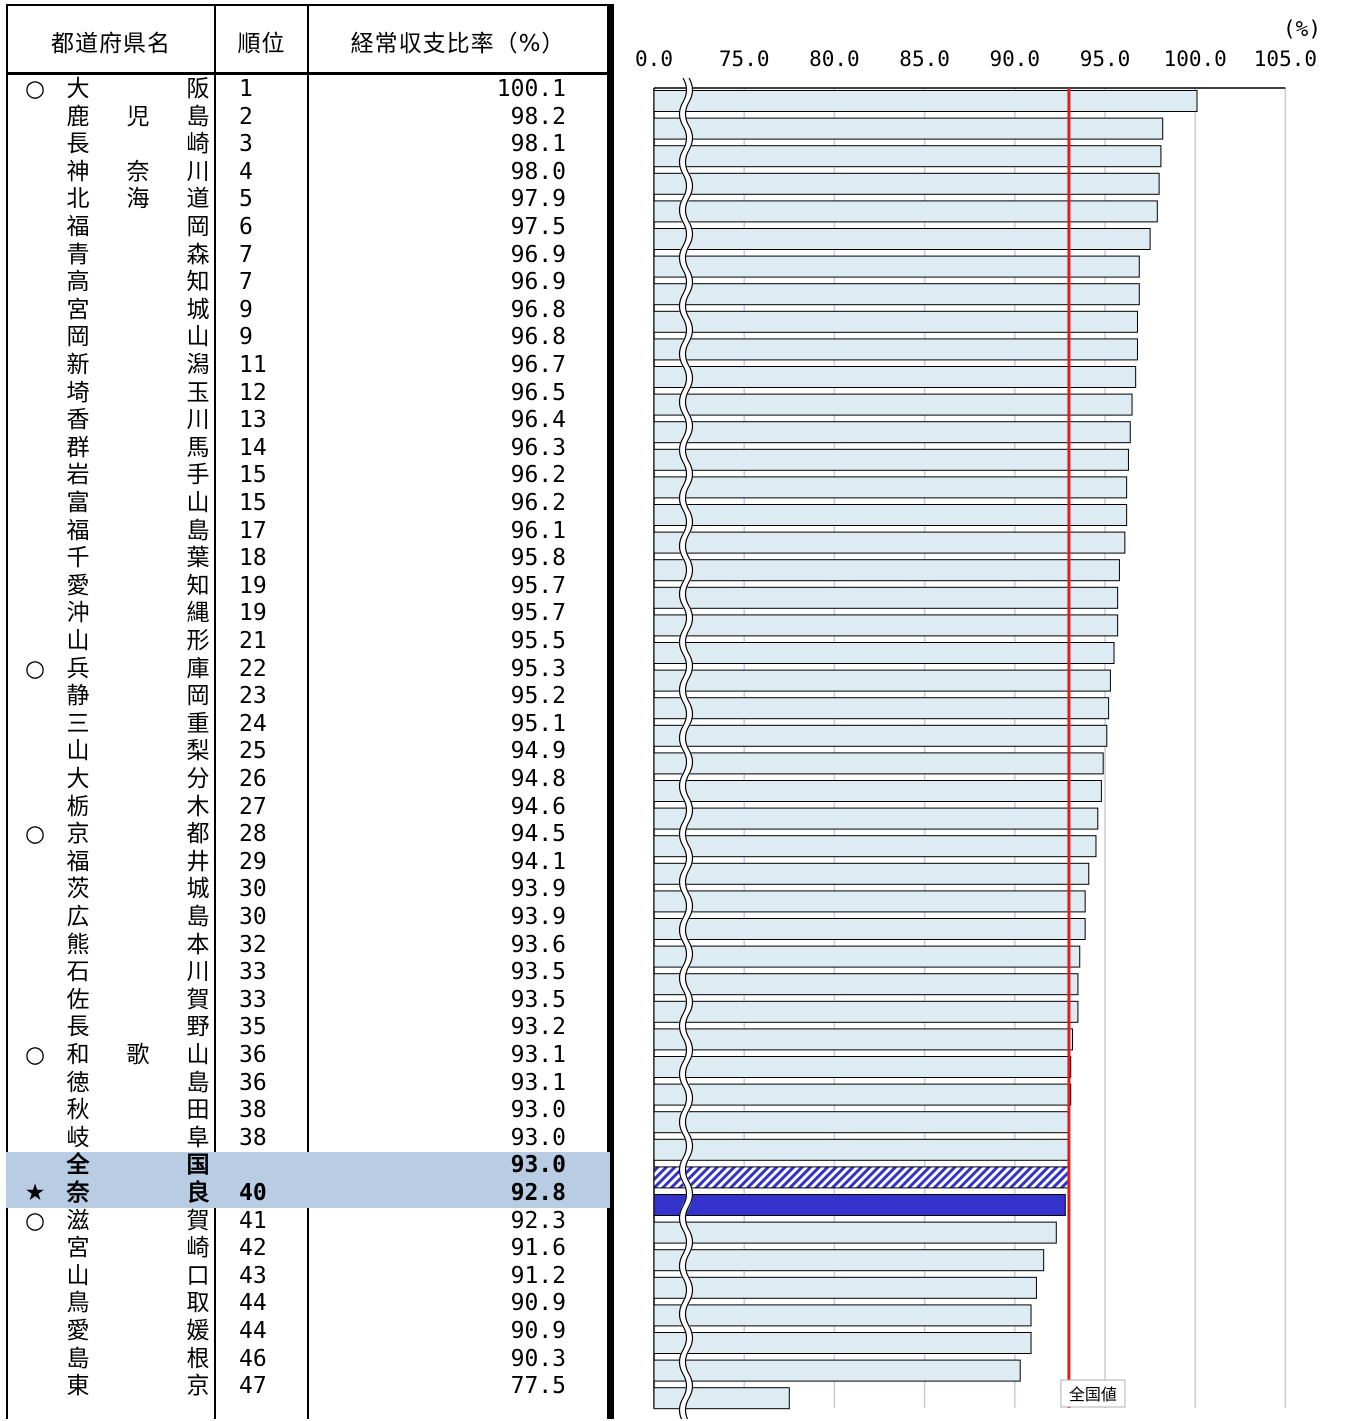 This screenshot has height=1421, width=1366. Describe the element at coordinates (531, 89) in the screenshot. I see `ratio-cell: 100.1` at that location.